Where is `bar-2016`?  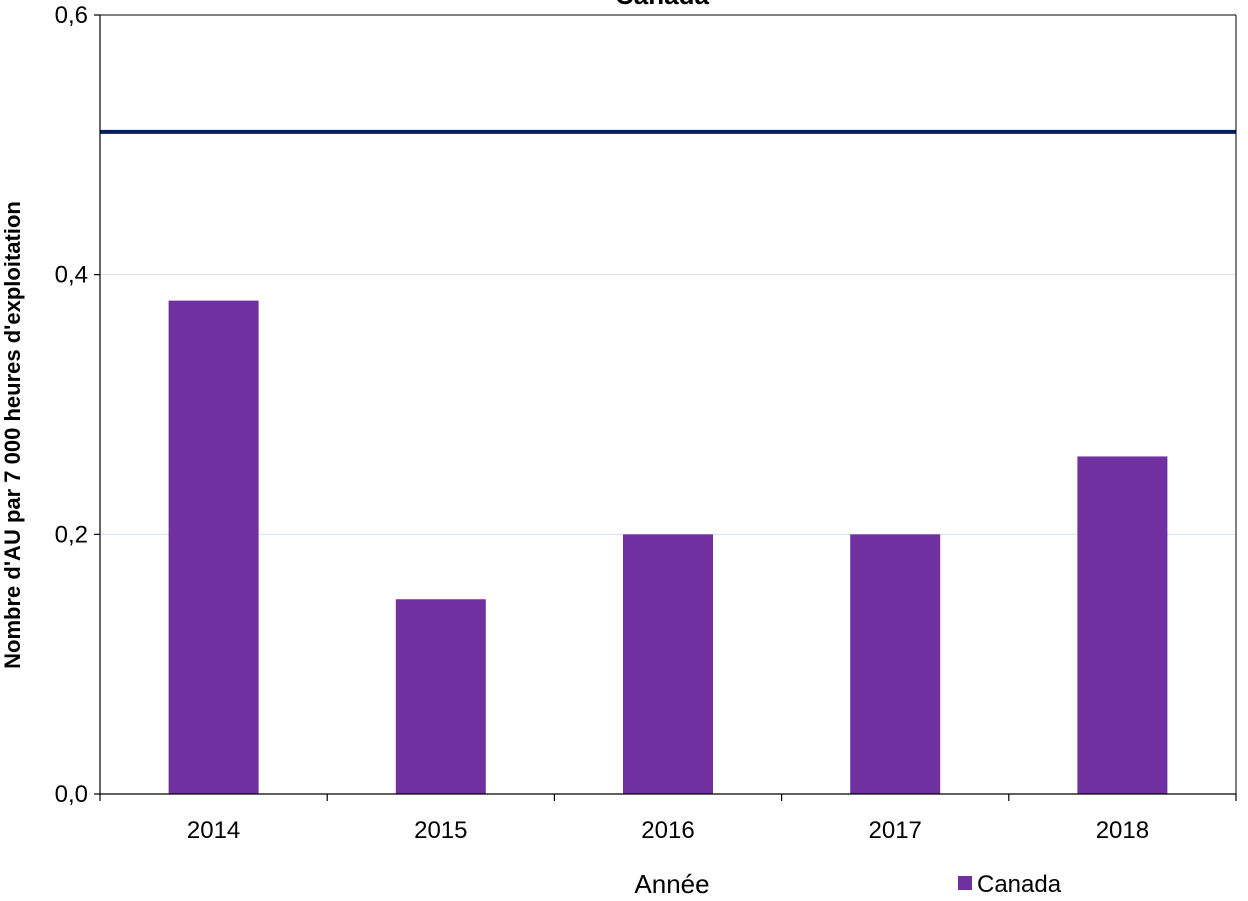 bar-2016 is located at coordinates (668, 664).